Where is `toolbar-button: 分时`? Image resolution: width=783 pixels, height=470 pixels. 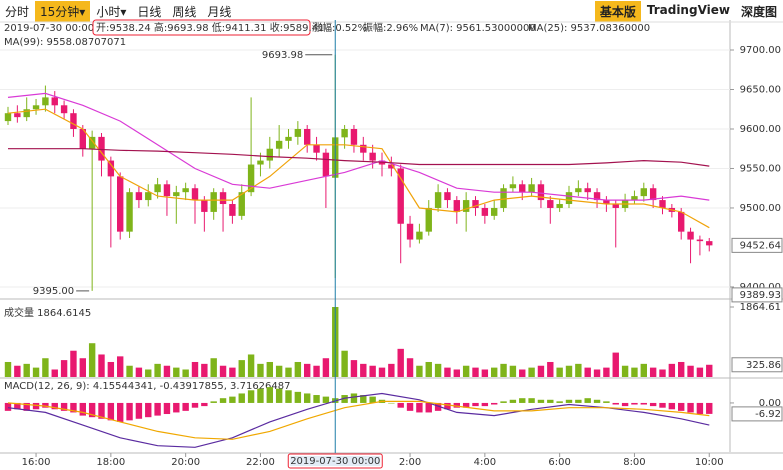 toolbar-button: 分时 is located at coordinates (17, 11).